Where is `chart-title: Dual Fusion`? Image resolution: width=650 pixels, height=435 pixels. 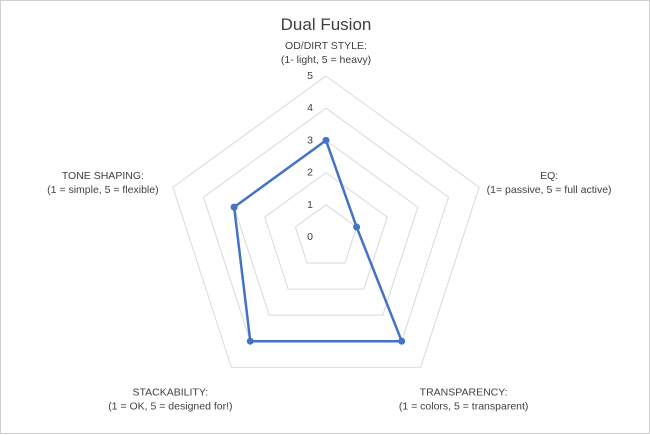
chart-title: Dual Fusion is located at coordinates (326, 24).